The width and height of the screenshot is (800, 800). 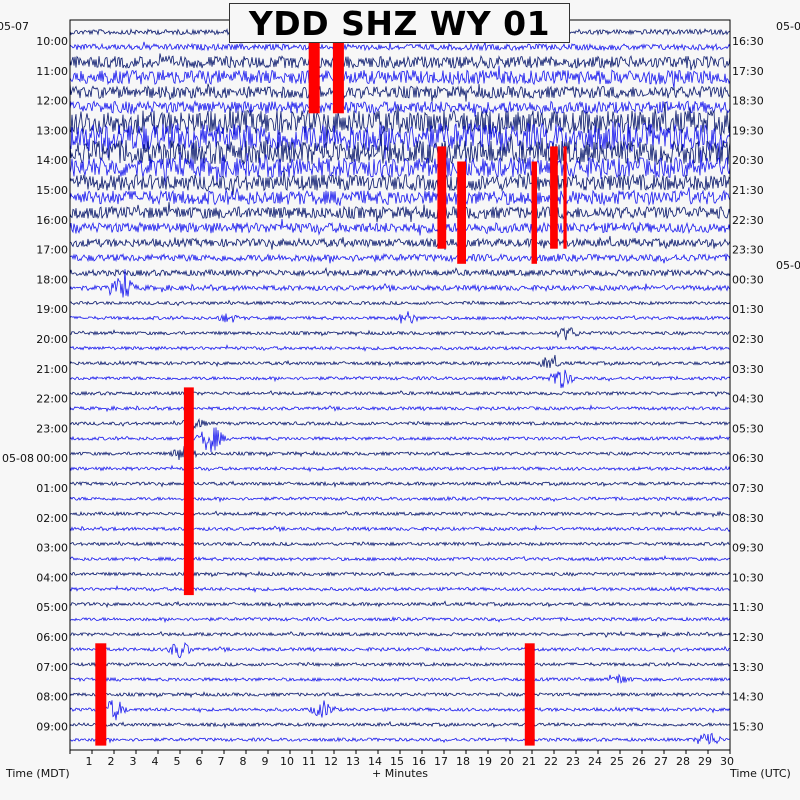 I want to click on x-tick-label: 19, so click(x=485, y=761).